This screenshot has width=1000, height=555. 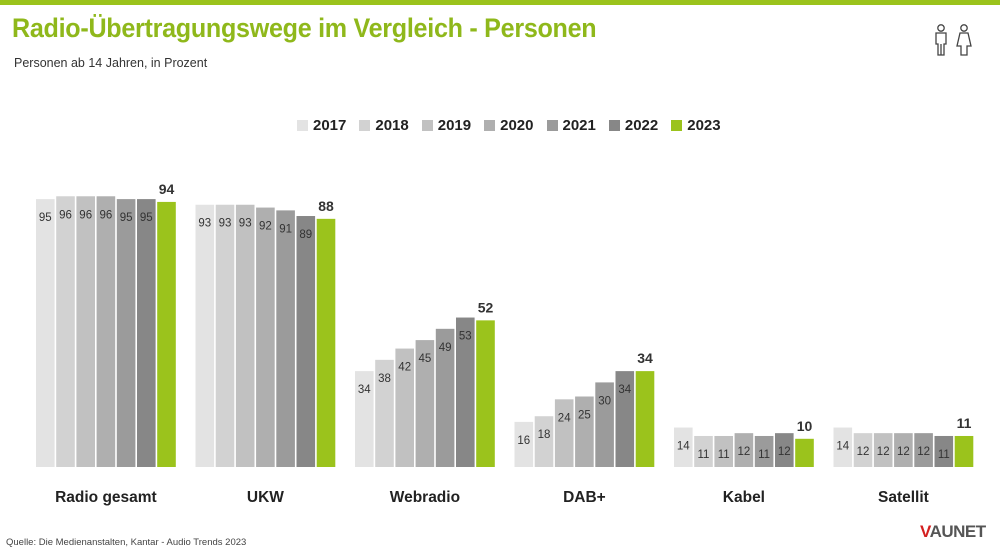 What do you see at coordinates (425, 497) in the screenshot?
I see `category-label: Webradio` at bounding box center [425, 497].